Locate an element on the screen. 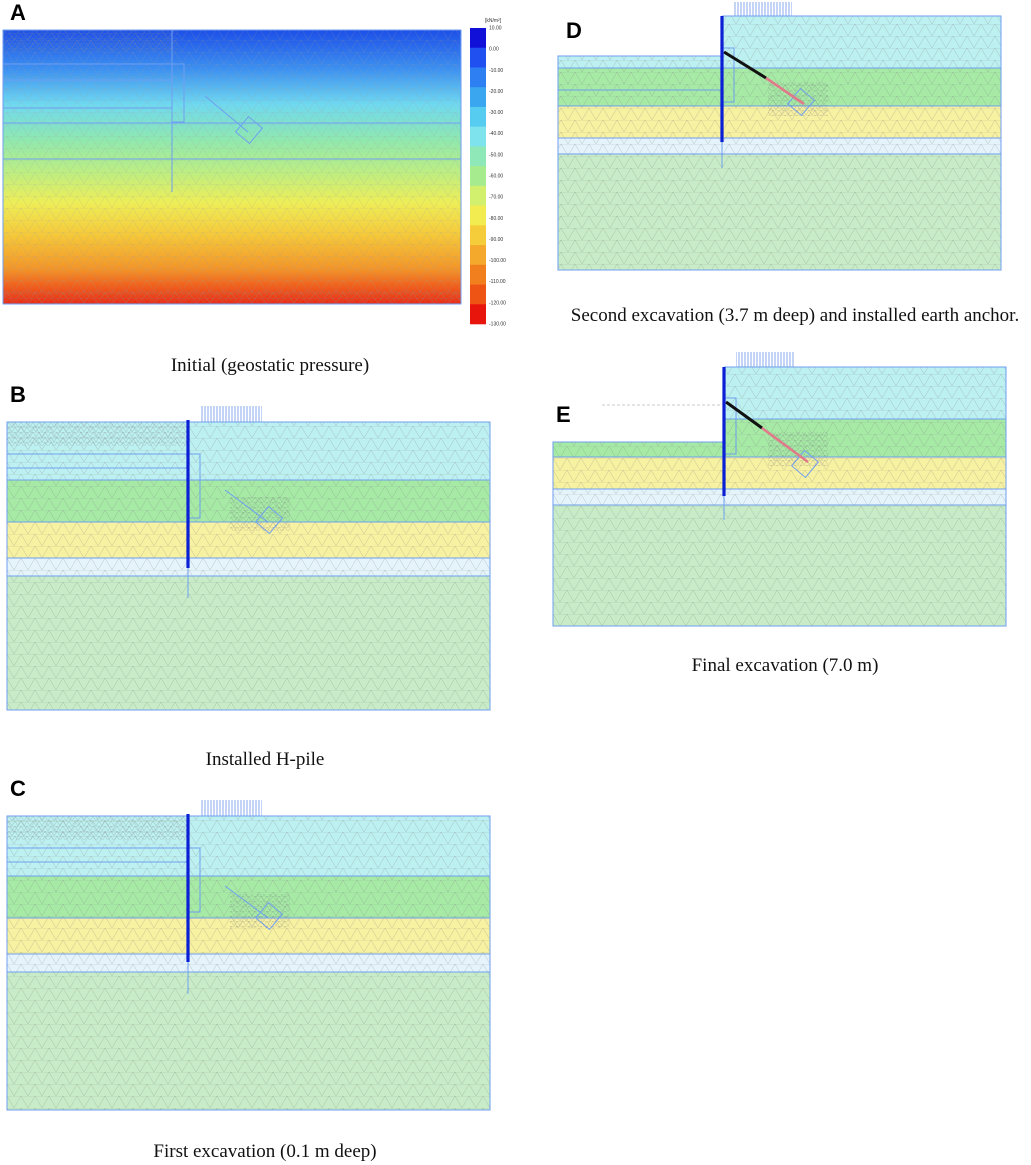  panel-d-diagram is located at coordinates (779, 136).